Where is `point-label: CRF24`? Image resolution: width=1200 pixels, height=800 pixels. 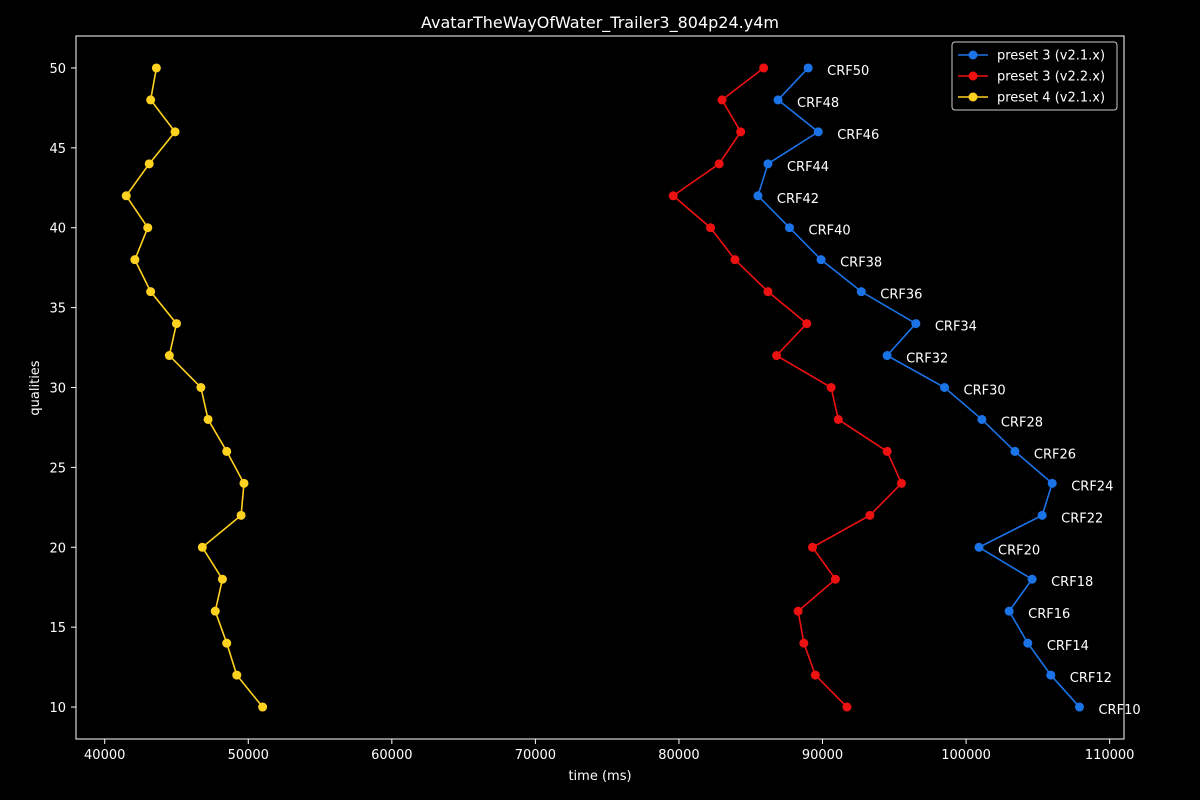 point-label: CRF24 is located at coordinates (1092, 486).